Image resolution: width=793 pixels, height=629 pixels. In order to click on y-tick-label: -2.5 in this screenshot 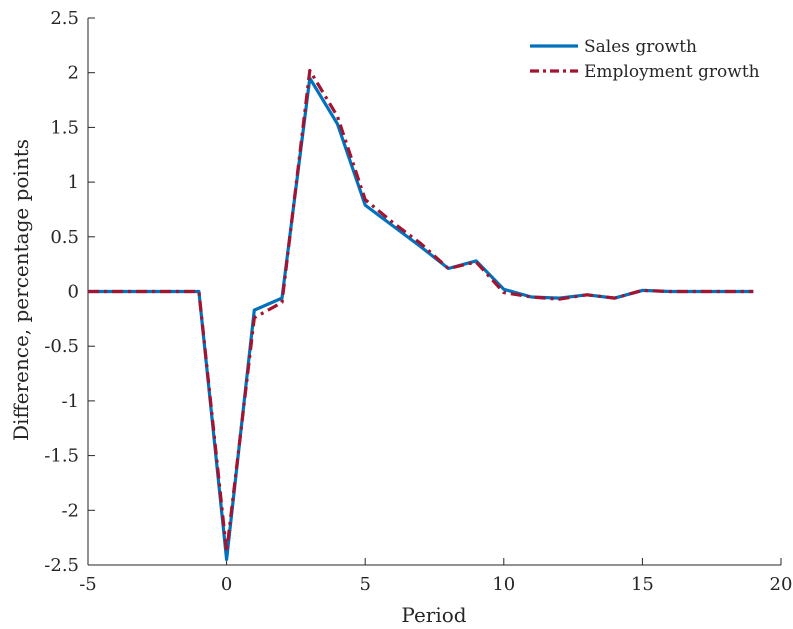, I will do `click(61, 565)`.